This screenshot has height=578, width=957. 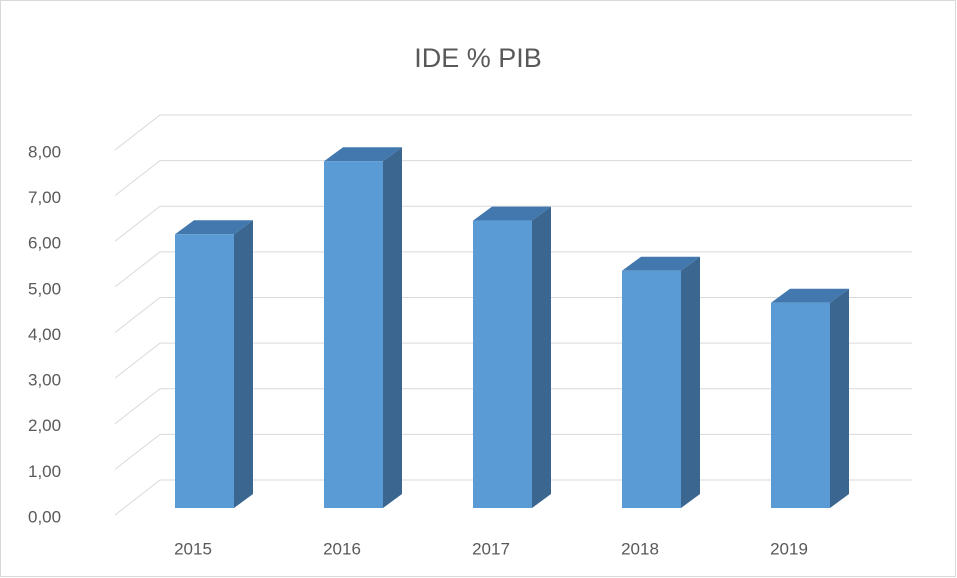 I want to click on x-tick-label: 2015, so click(x=193, y=548).